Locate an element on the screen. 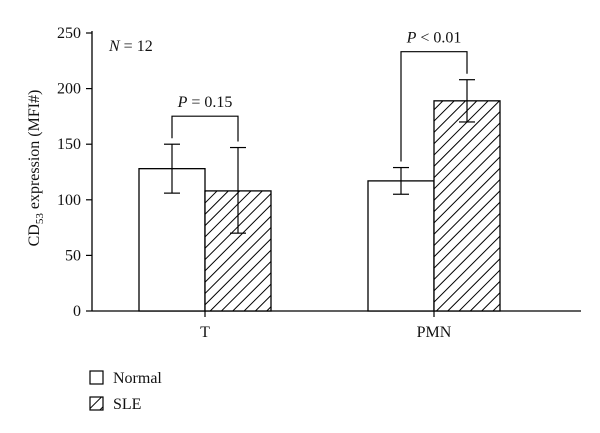 Image resolution: width=600 pixels, height=433 pixels. y-axis-label-subscript: 53 is located at coordinates (40, 219).